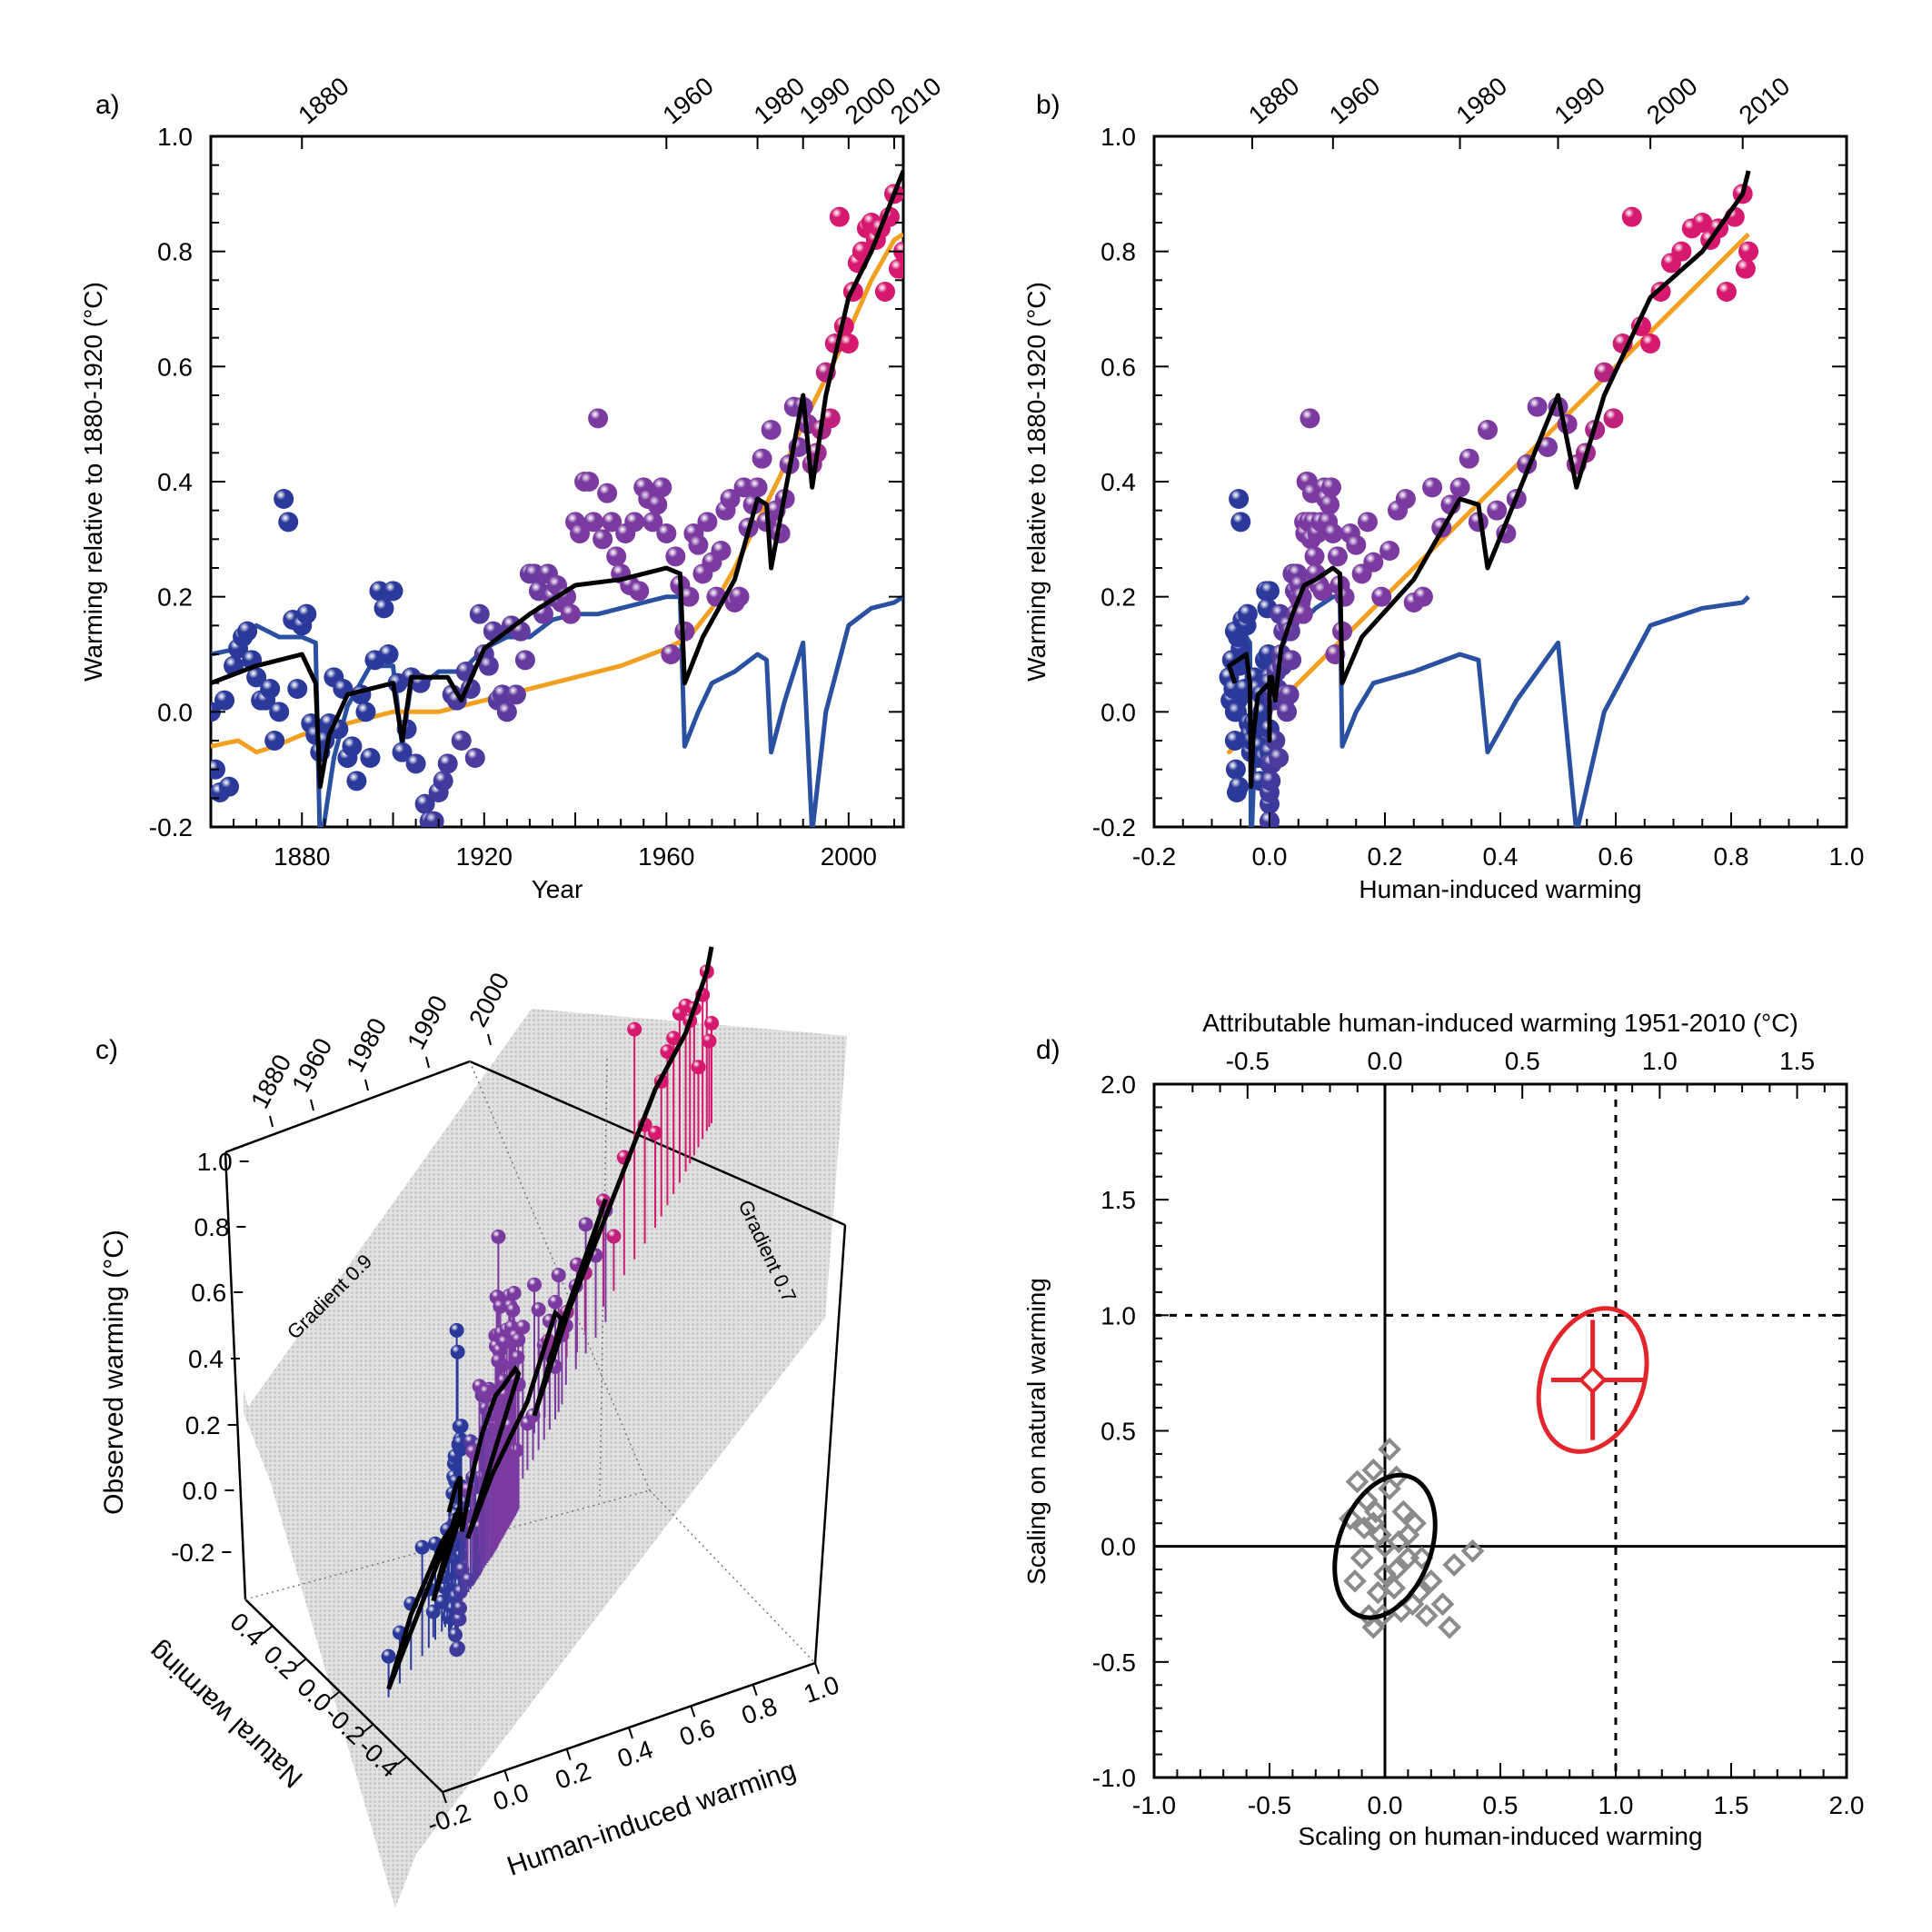 This screenshot has height=1932, width=1932. Describe the element at coordinates (1580, 101) in the screenshot. I see `b-toptick-label: 1990` at that location.